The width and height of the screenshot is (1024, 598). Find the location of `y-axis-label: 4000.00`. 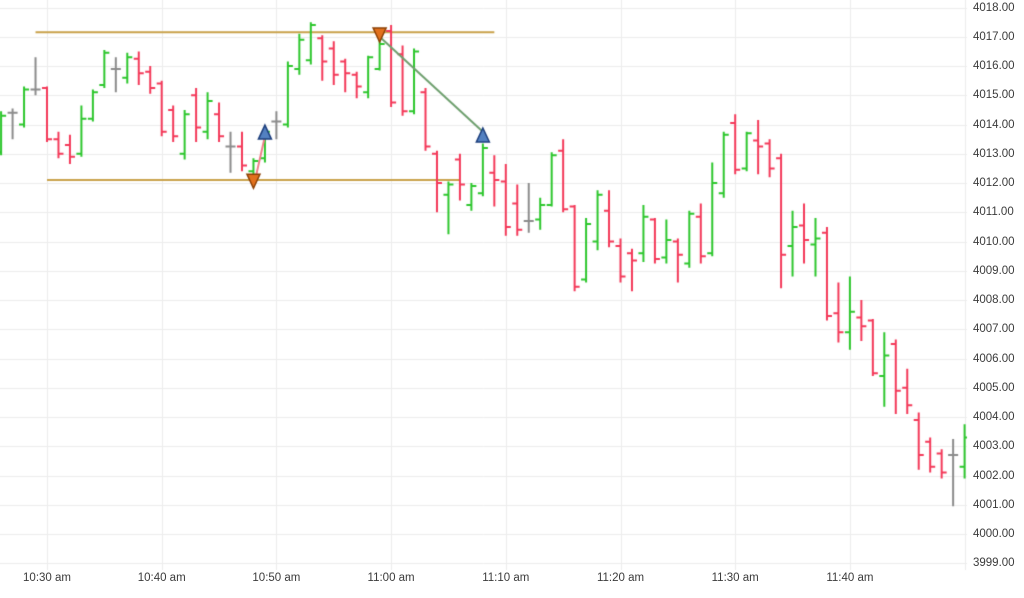

y-axis-label: 4000.00 is located at coordinates (994, 534).